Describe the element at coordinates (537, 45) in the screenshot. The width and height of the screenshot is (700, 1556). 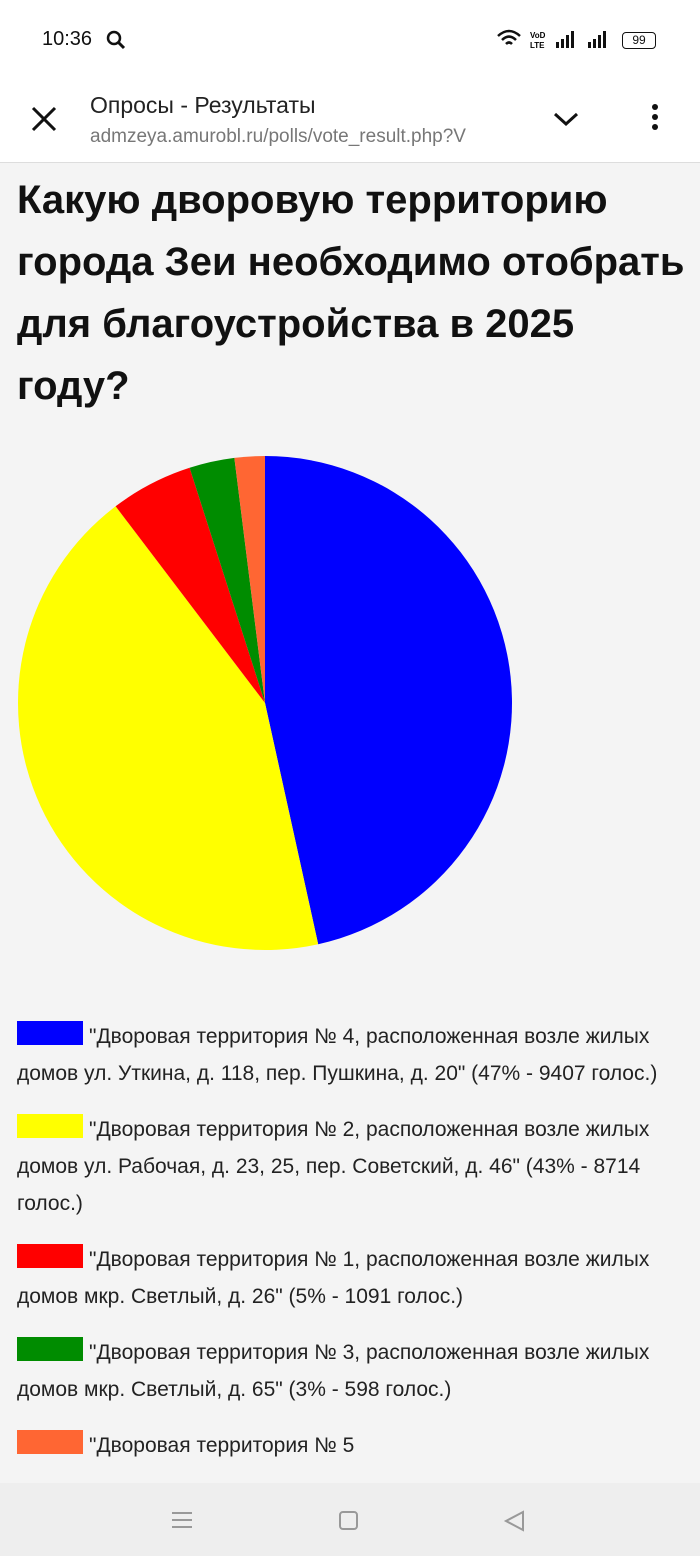
I see `svg-text: LTE` at that location.